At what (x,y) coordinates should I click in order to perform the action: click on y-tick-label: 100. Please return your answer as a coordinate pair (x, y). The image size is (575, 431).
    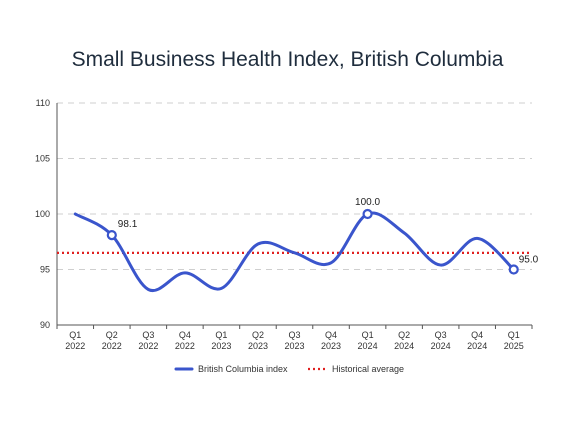
    Looking at the image, I should click on (42, 214).